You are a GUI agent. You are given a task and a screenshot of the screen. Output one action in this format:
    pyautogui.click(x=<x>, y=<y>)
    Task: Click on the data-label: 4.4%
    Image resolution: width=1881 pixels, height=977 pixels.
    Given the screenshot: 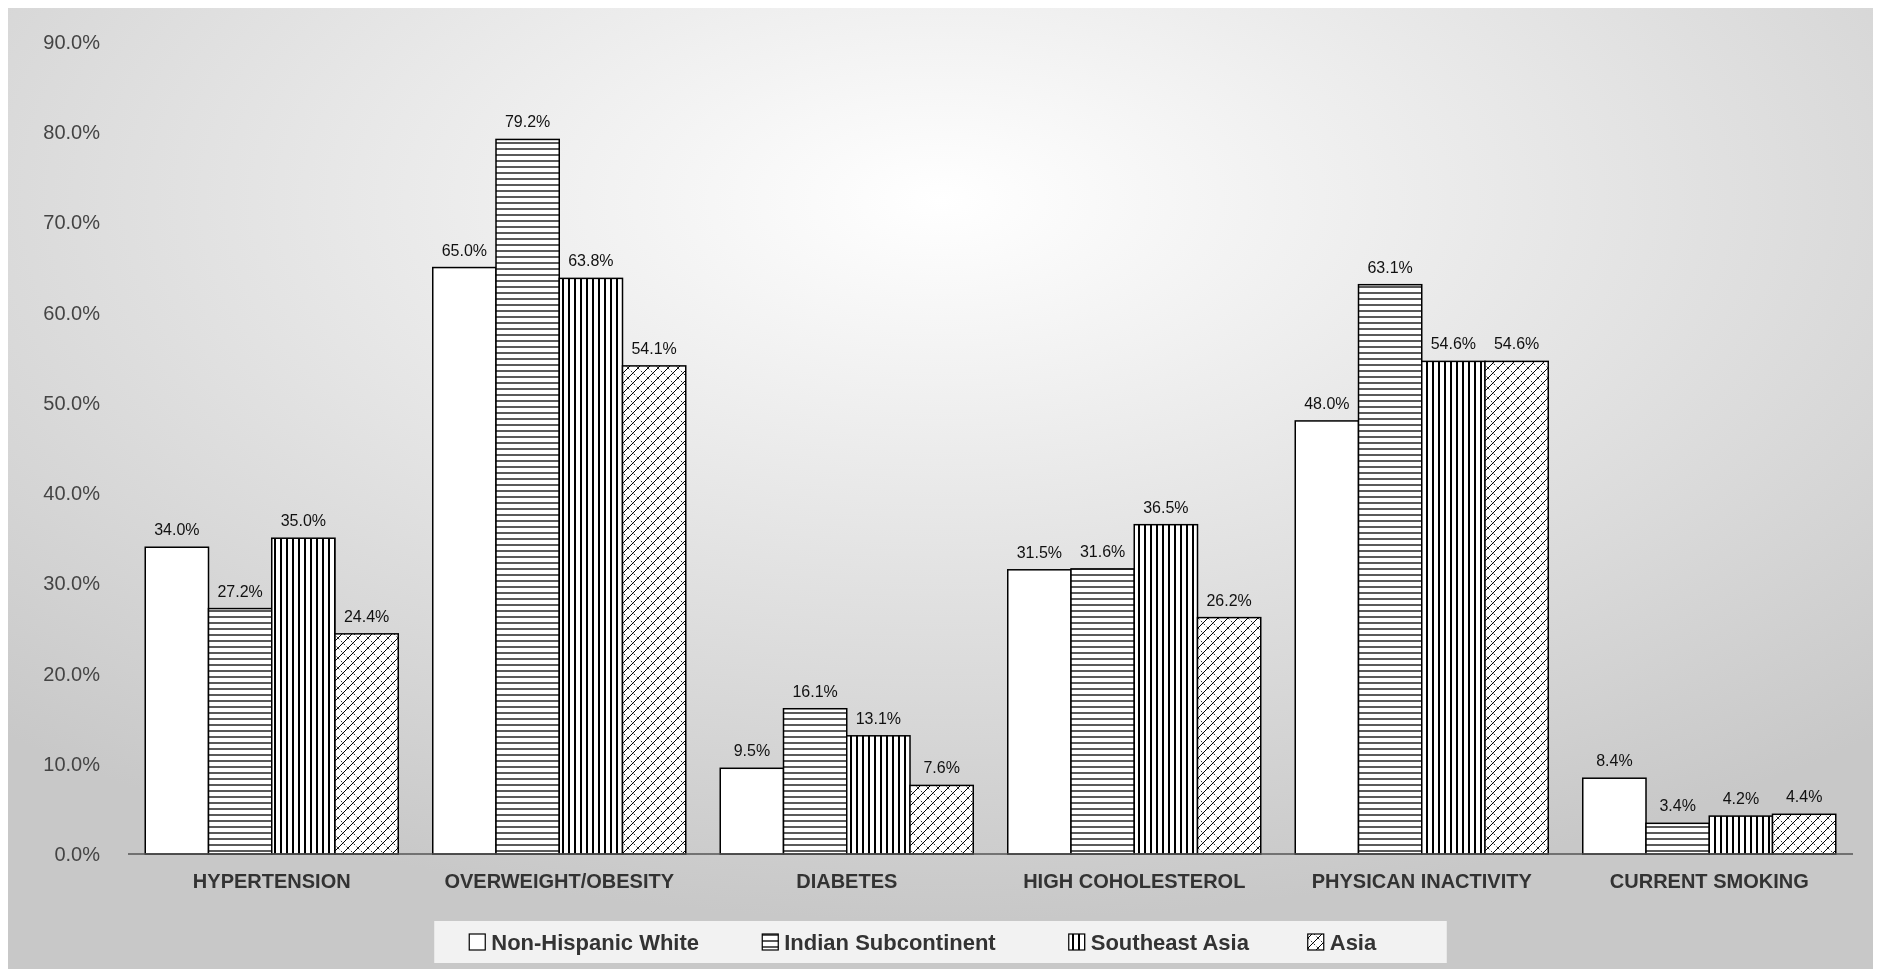 What is the action you would take?
    pyautogui.click(x=1804, y=797)
    